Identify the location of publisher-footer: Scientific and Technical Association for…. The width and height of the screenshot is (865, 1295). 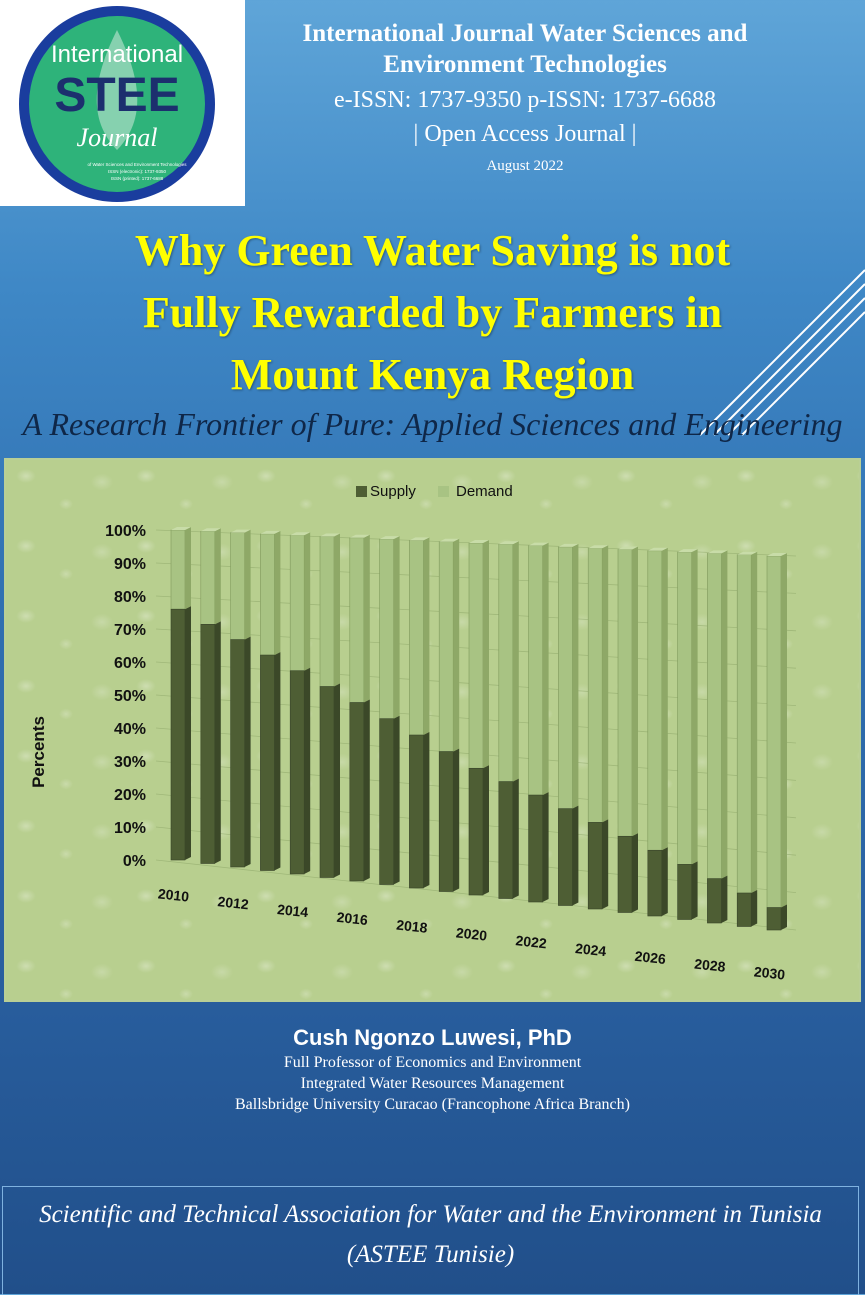
(430, 1240).